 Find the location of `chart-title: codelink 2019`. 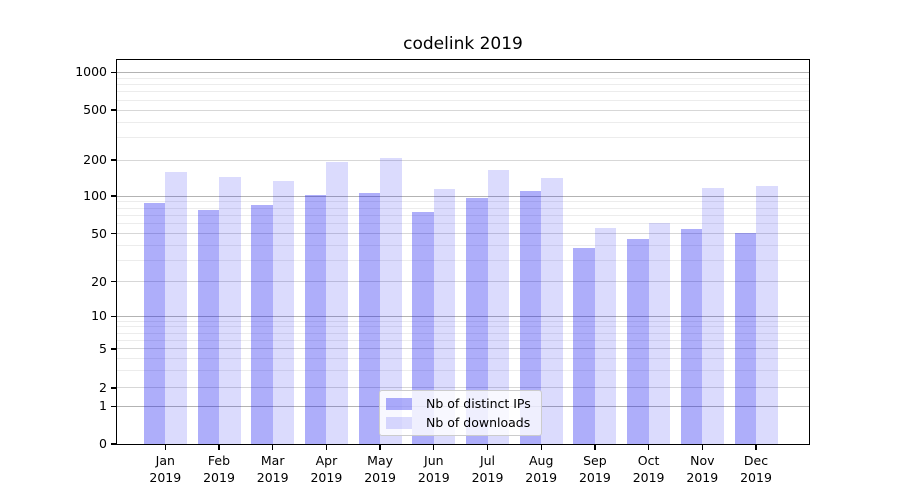

chart-title: codelink 2019 is located at coordinates (463, 44).